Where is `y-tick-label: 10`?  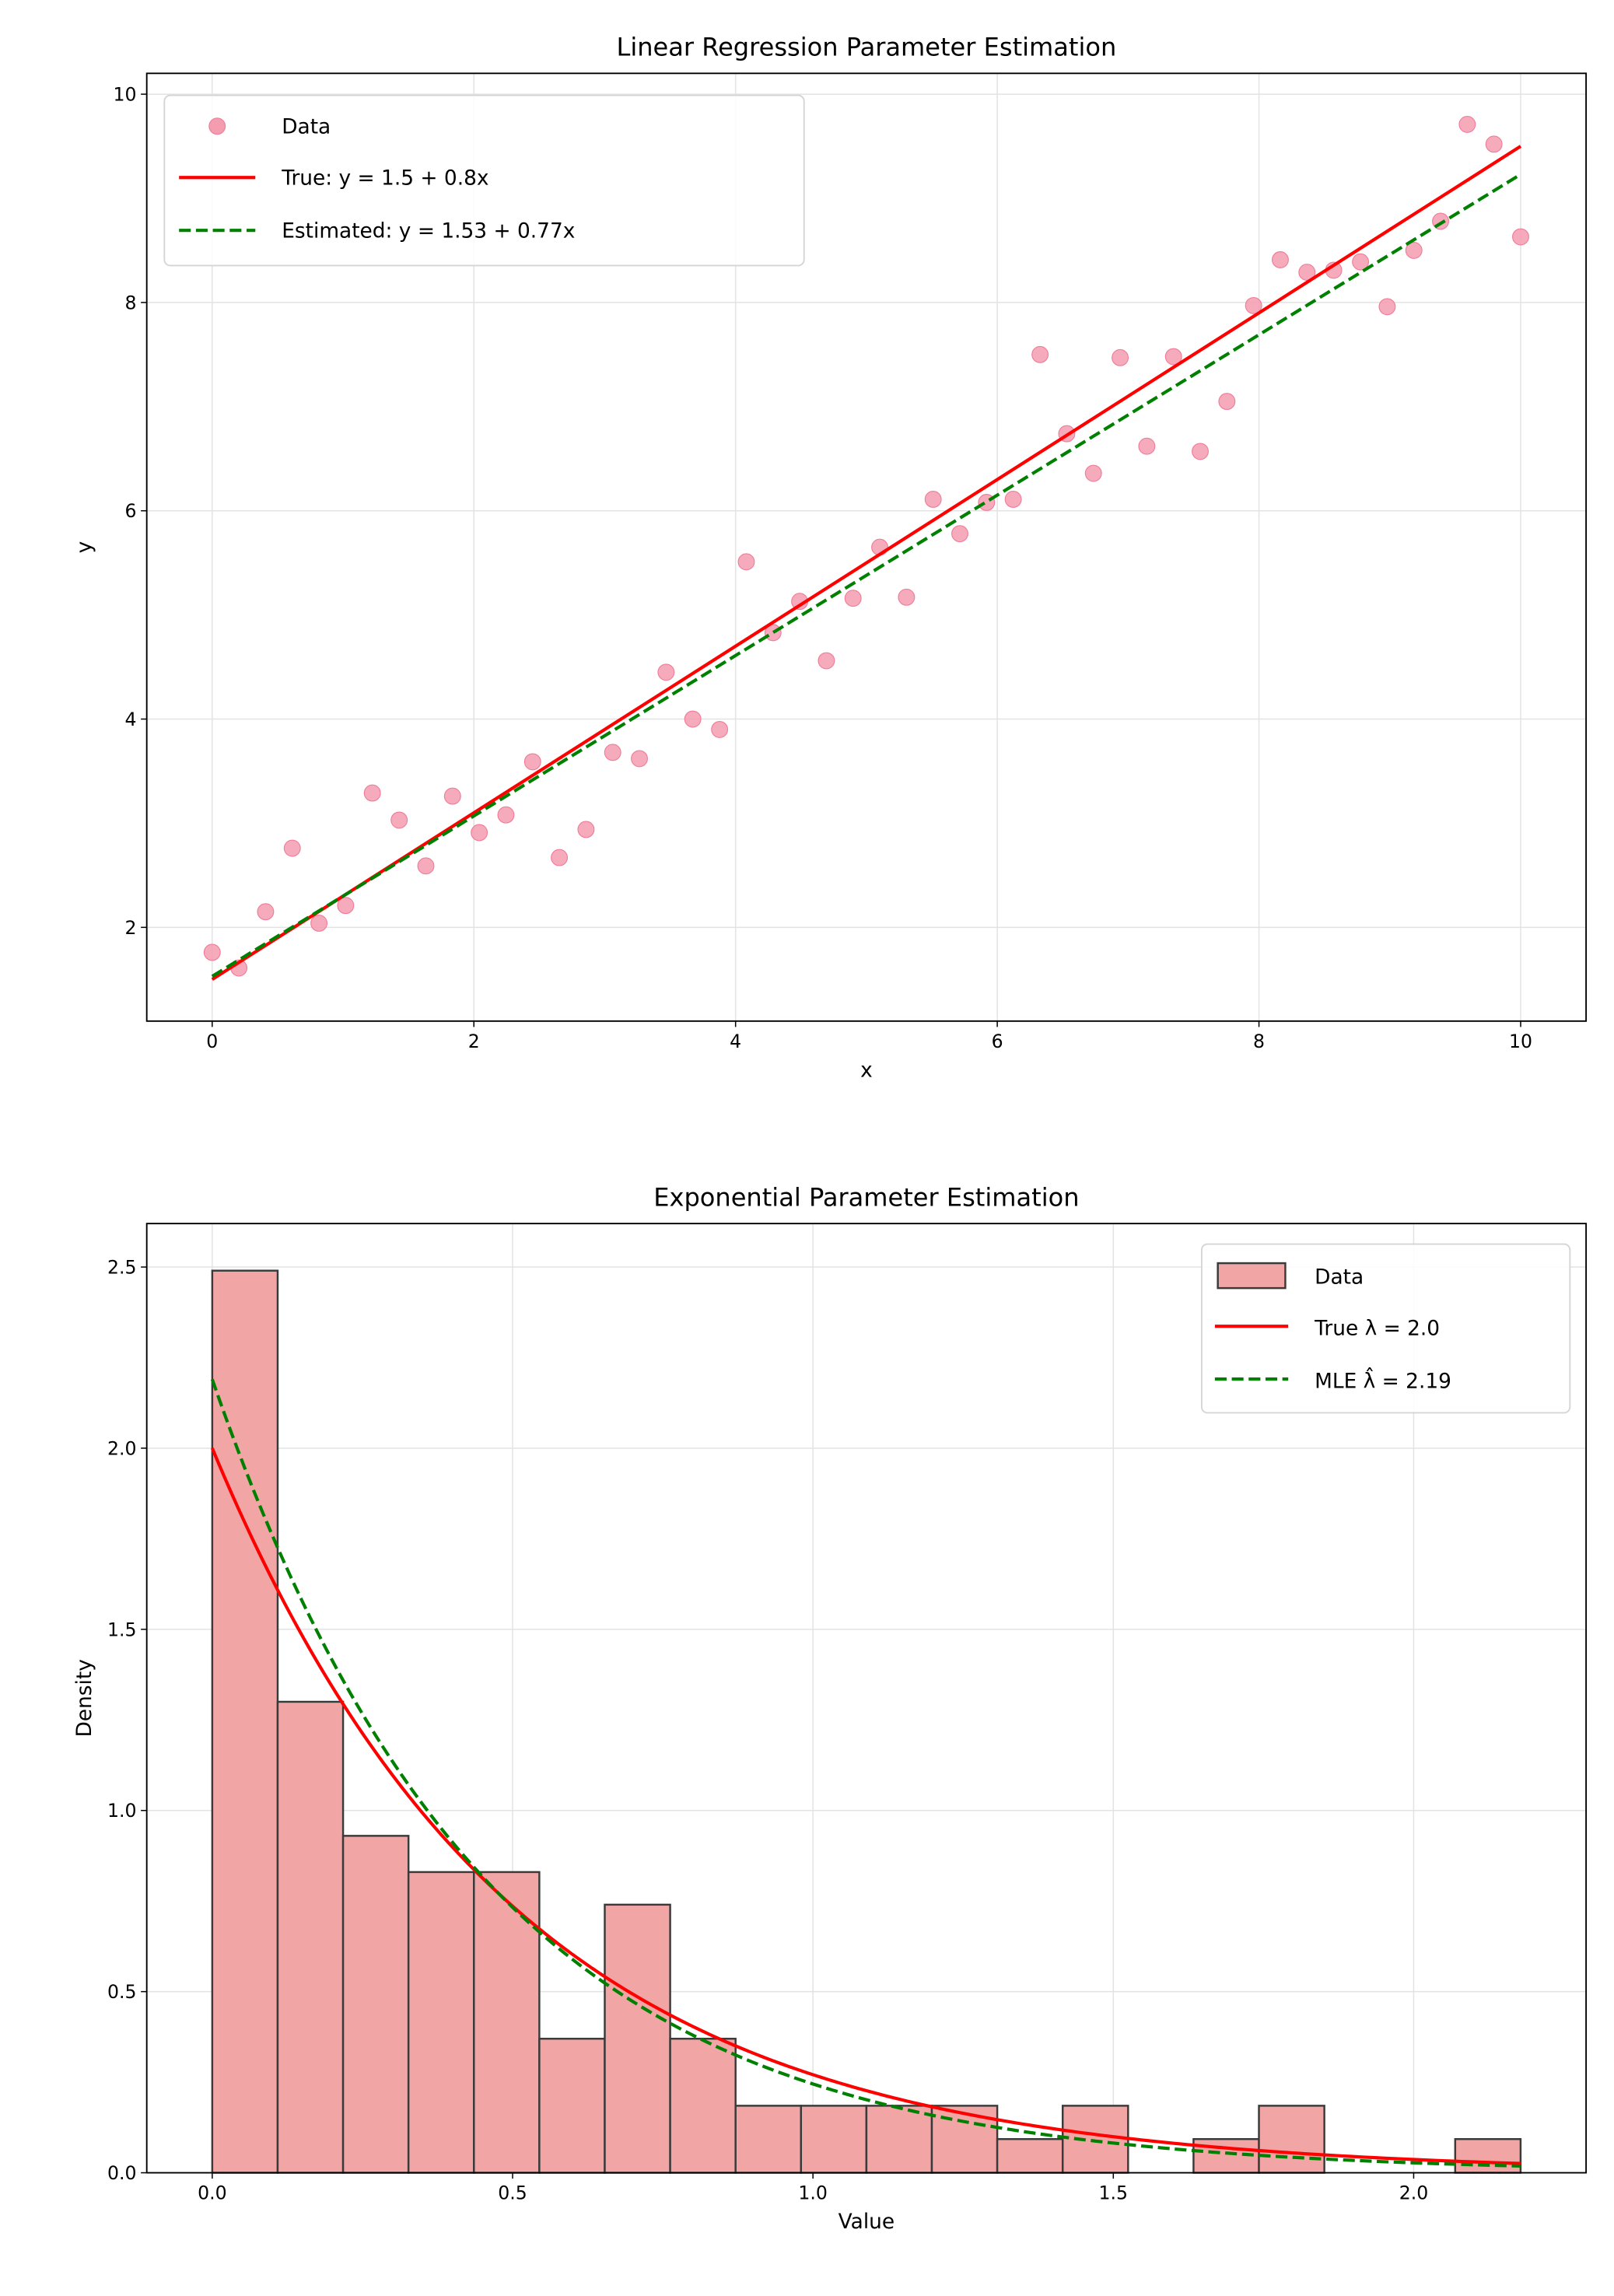 y-tick-label: 10 is located at coordinates (124, 95).